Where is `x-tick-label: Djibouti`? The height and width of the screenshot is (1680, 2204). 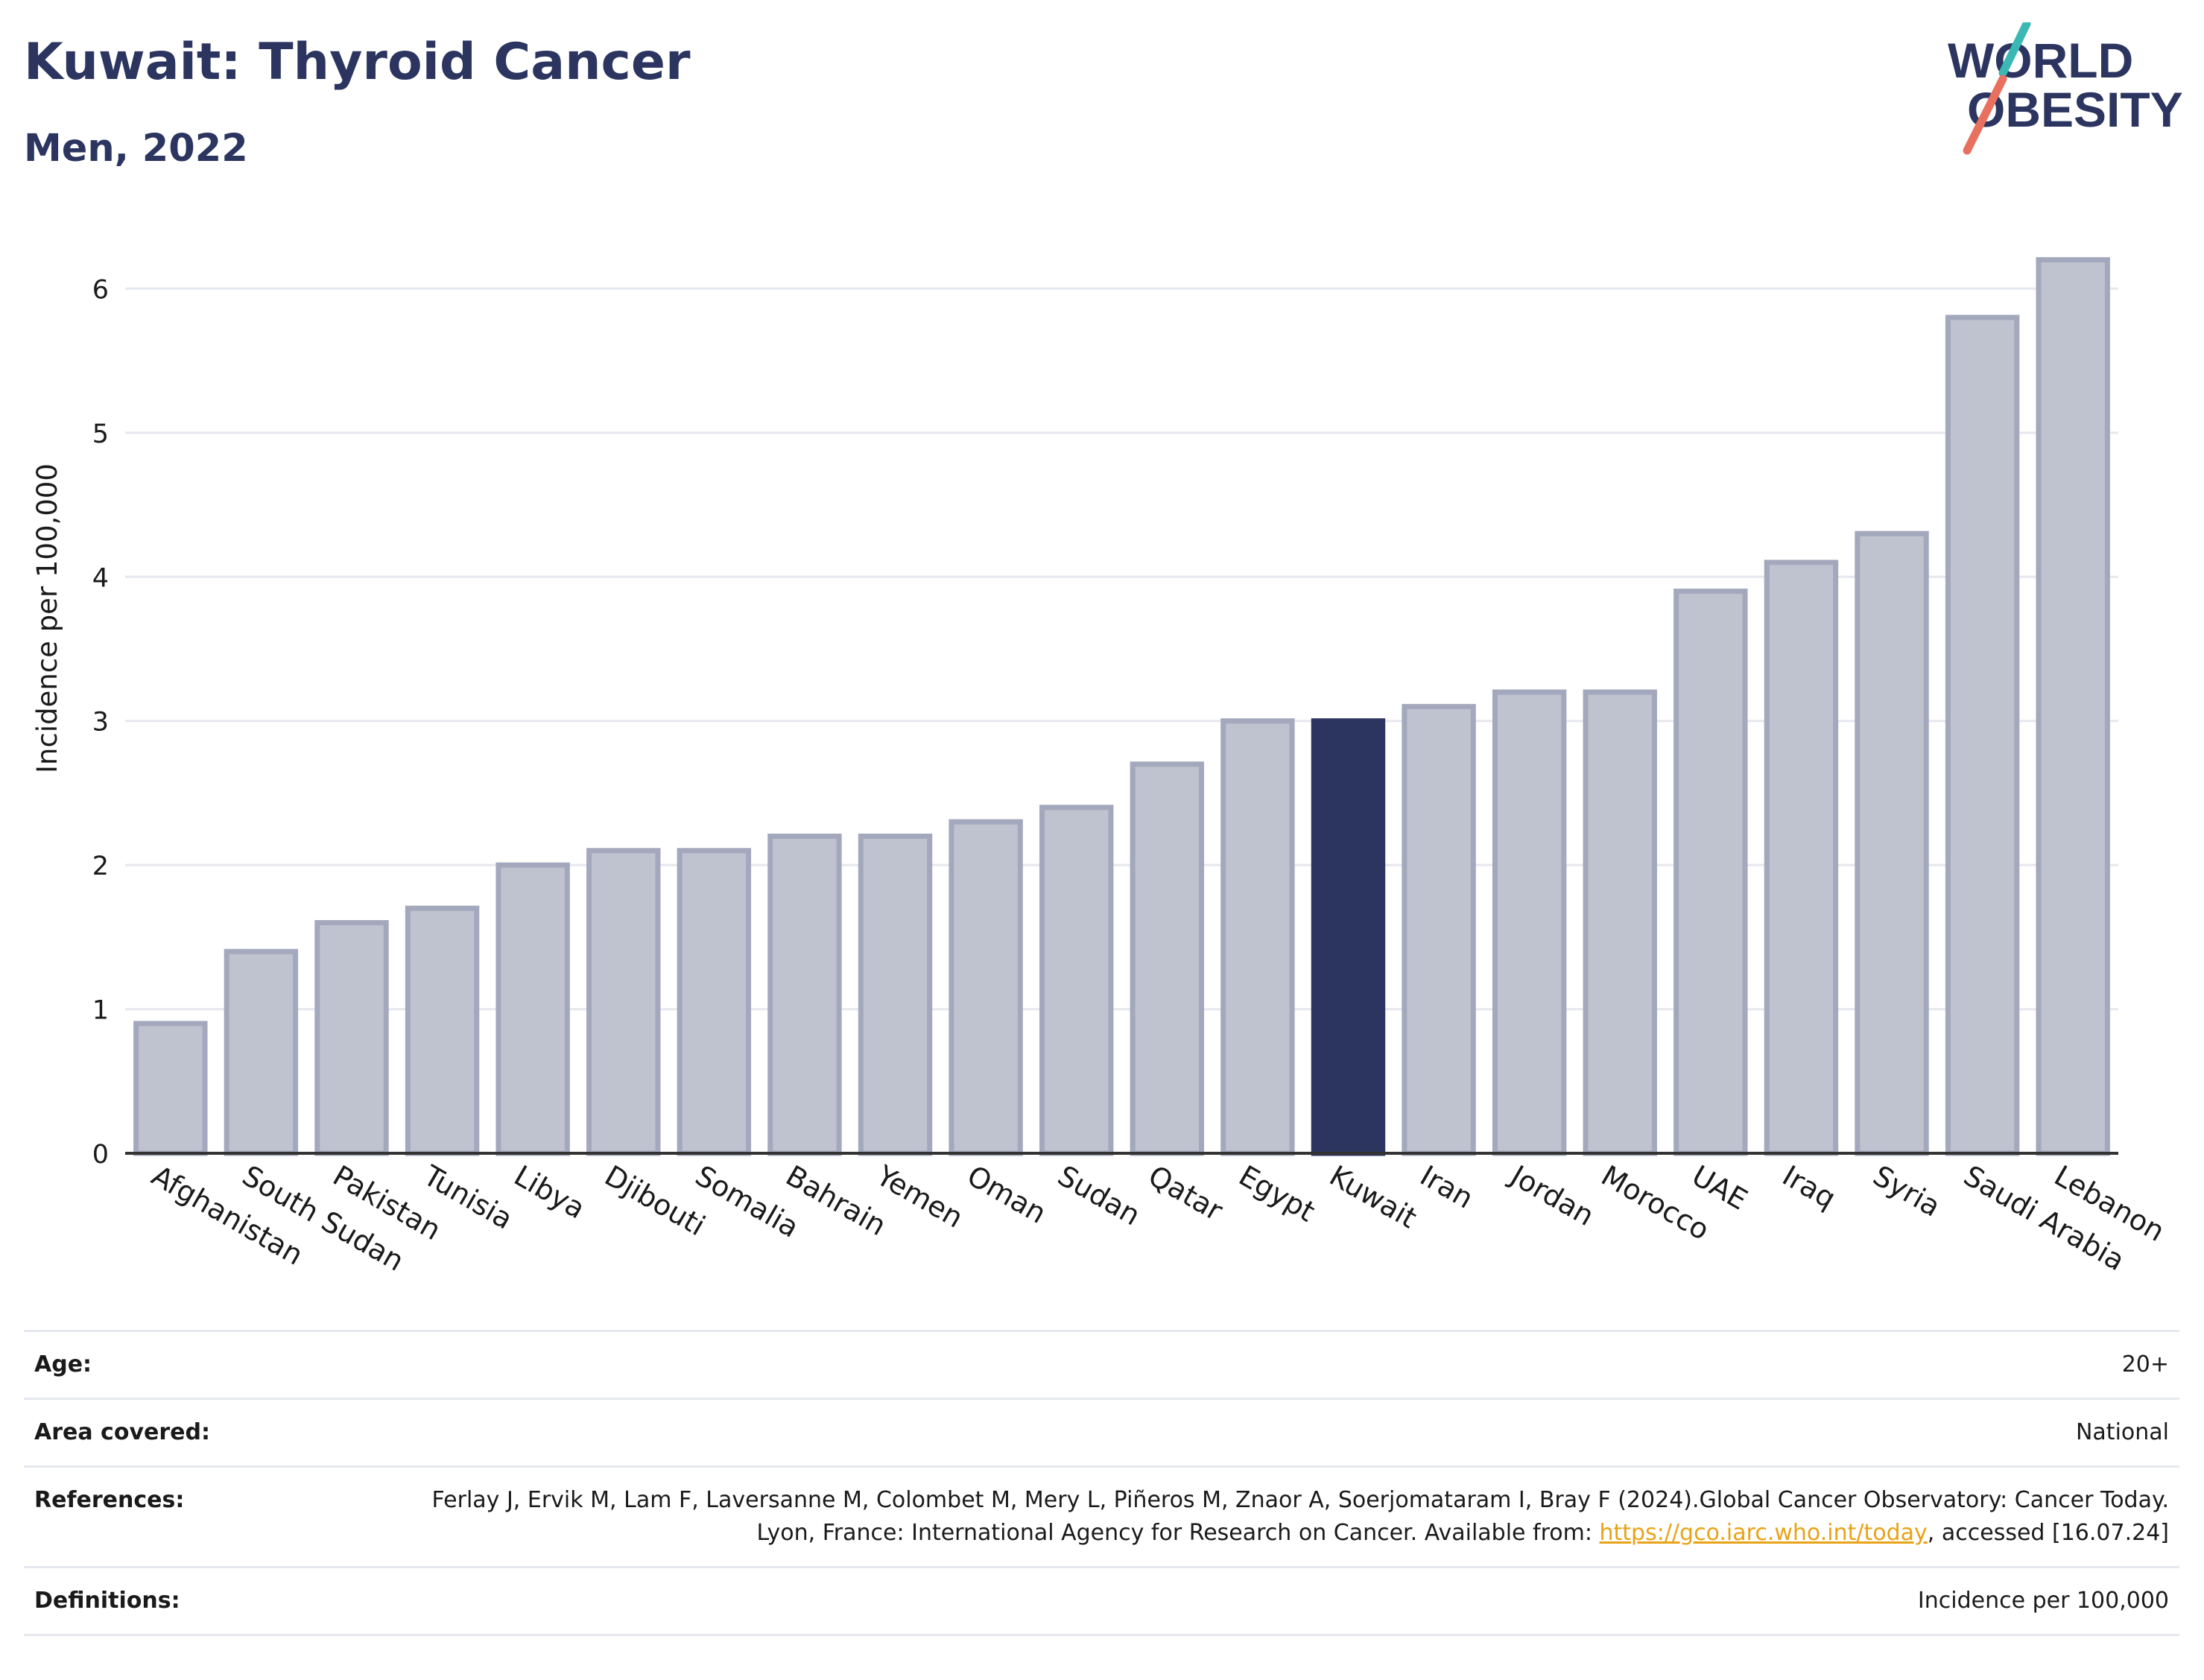 x-tick-label: Djibouti is located at coordinates (655, 1201).